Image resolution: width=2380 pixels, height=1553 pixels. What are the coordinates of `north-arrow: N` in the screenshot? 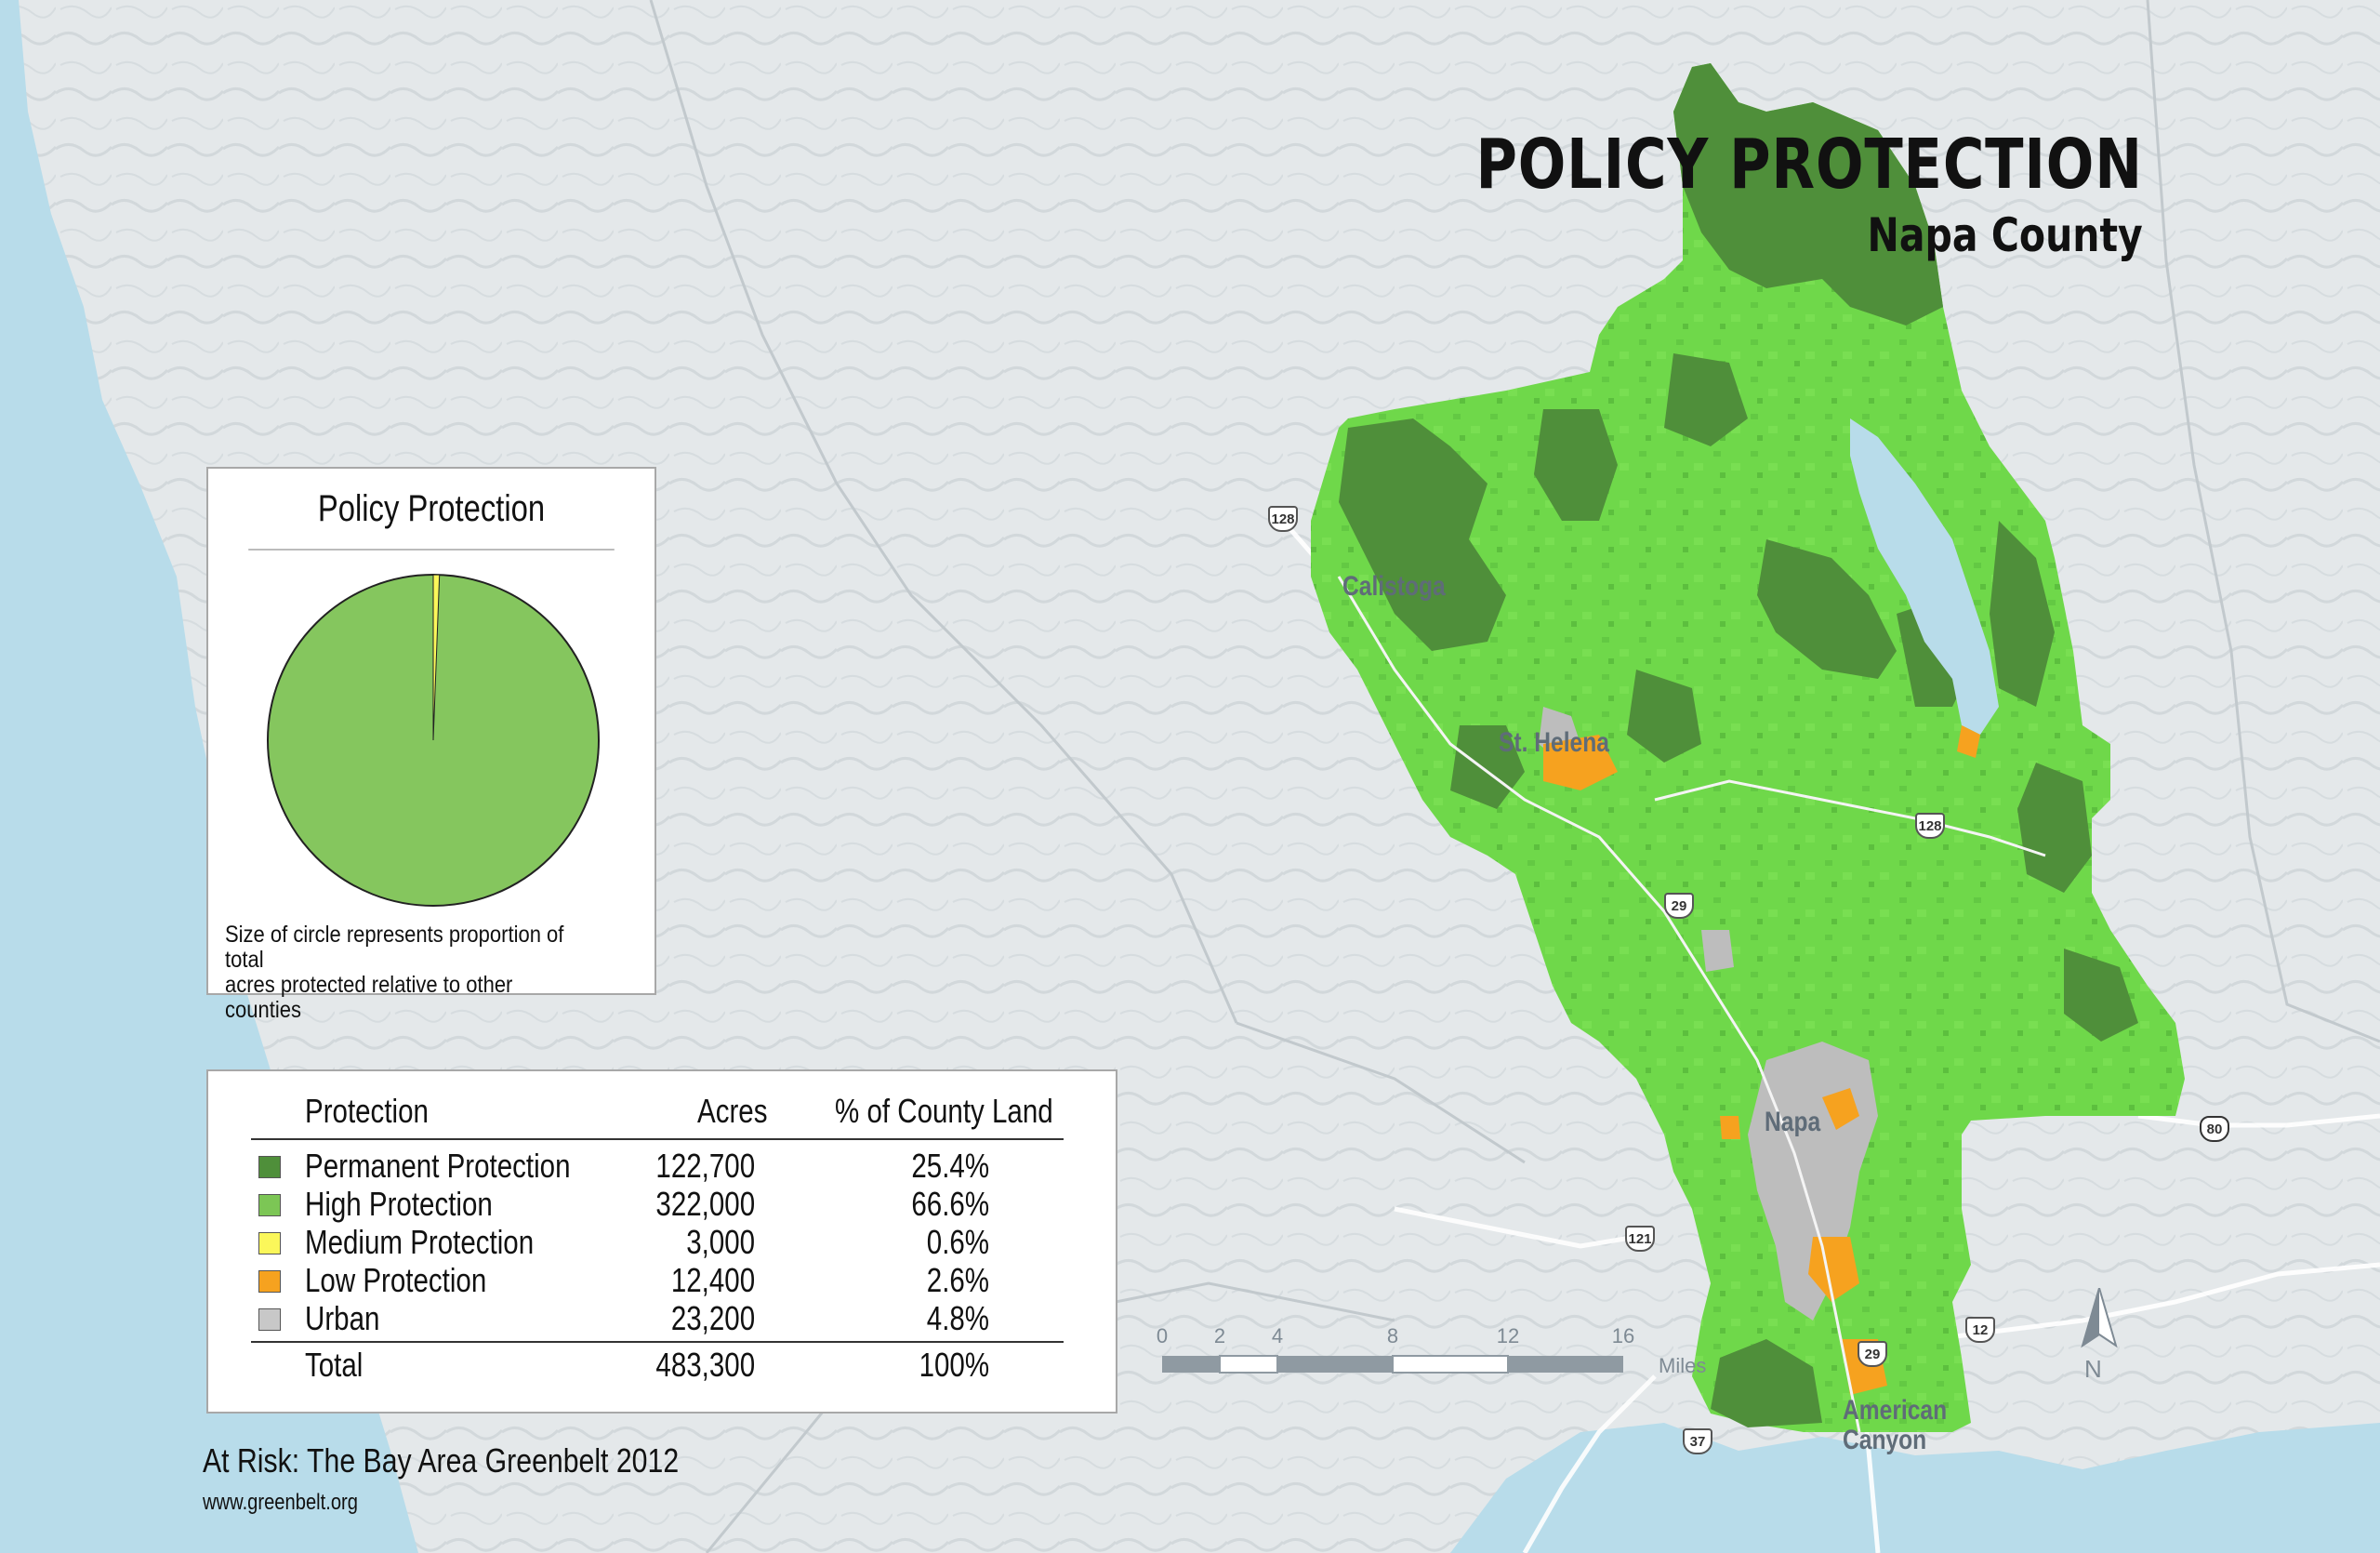 It's located at (2099, 1333).